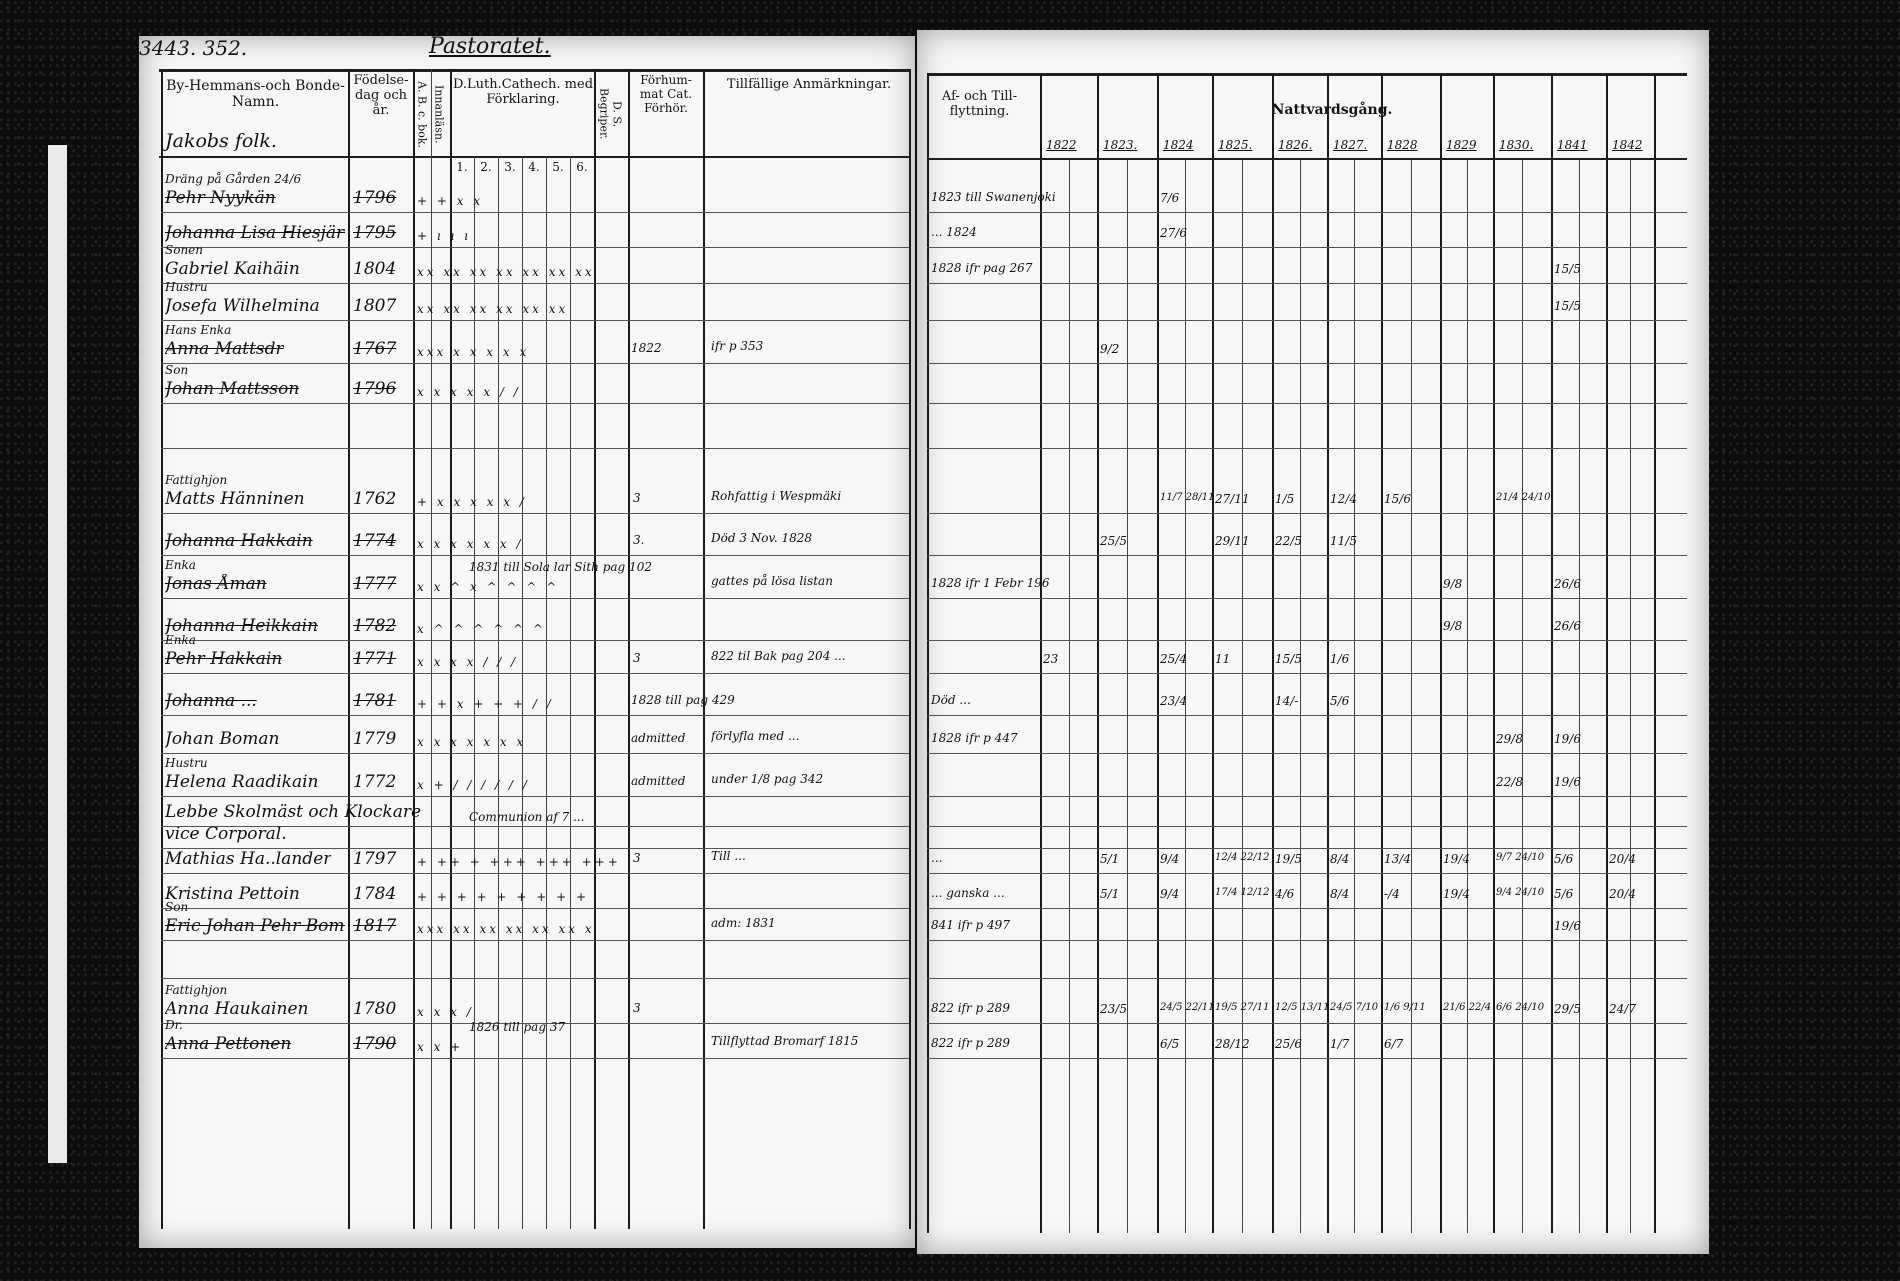 Image resolution: width=1900 pixels, height=1281 pixels. I want to click on person-name: Johan Boman, so click(222, 739).